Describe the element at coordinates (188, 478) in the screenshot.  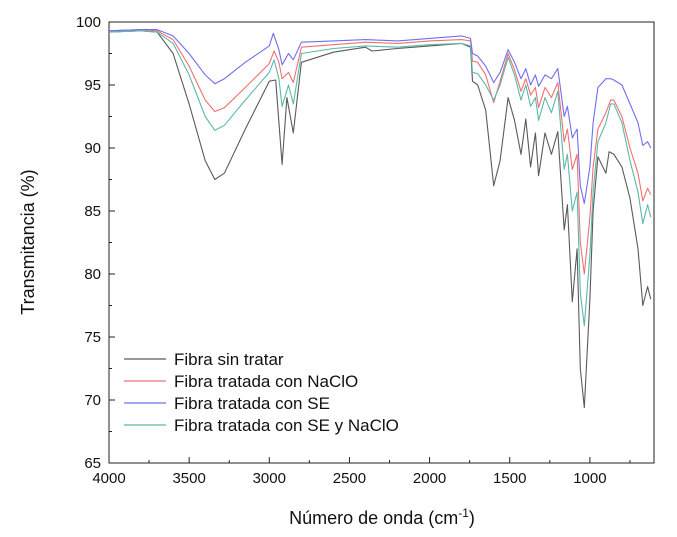
I see `x-tick-label: 3500` at that location.